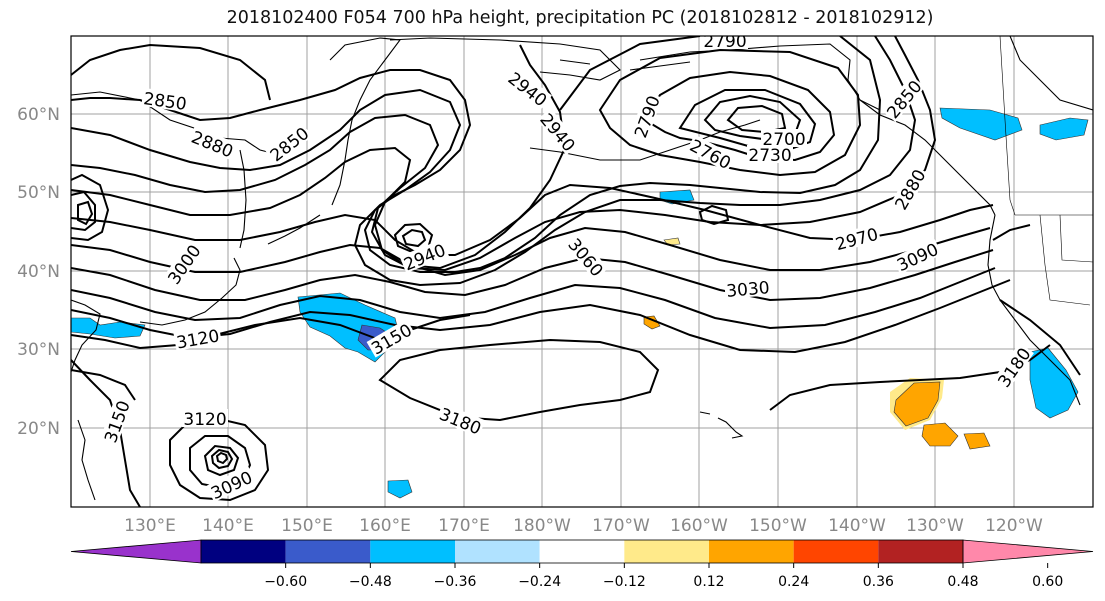  I want to click on contour-label: 3180, so click(461, 421).